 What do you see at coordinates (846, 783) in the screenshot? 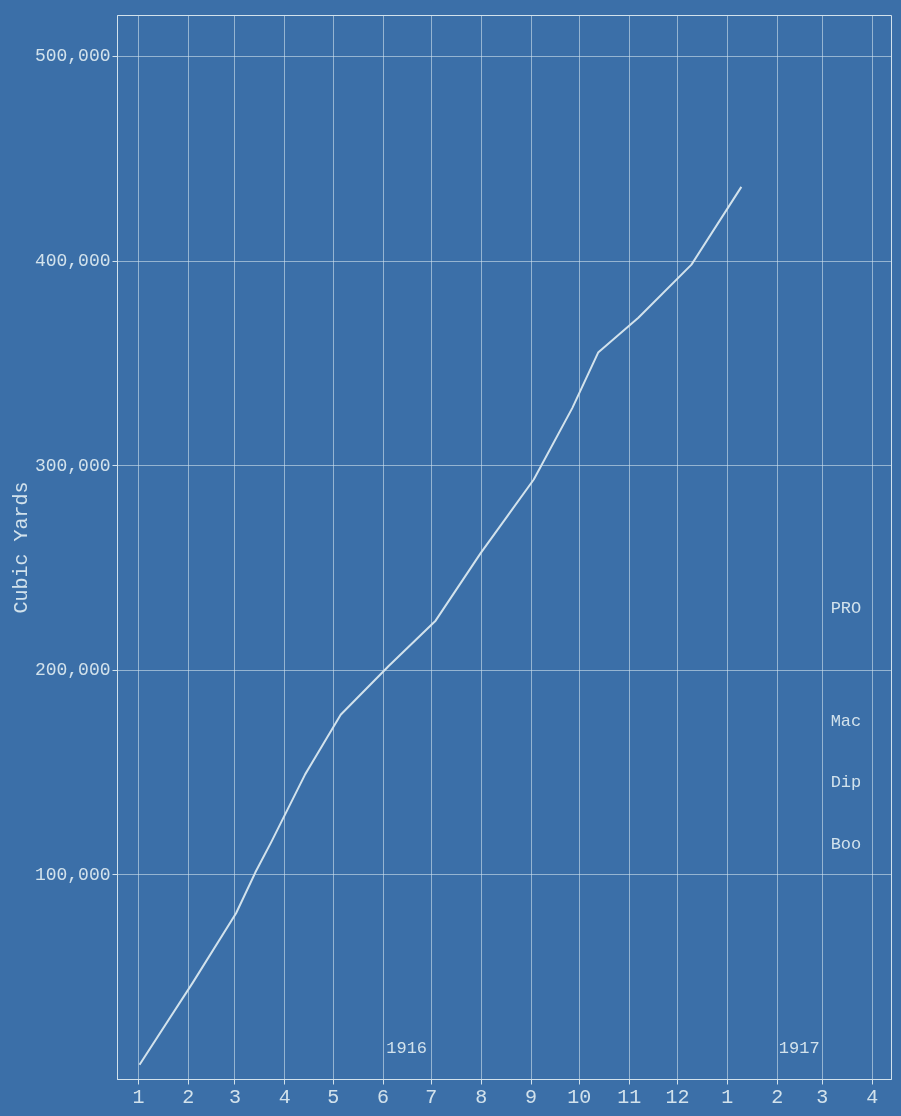
I see `annotation: Dip` at bounding box center [846, 783].